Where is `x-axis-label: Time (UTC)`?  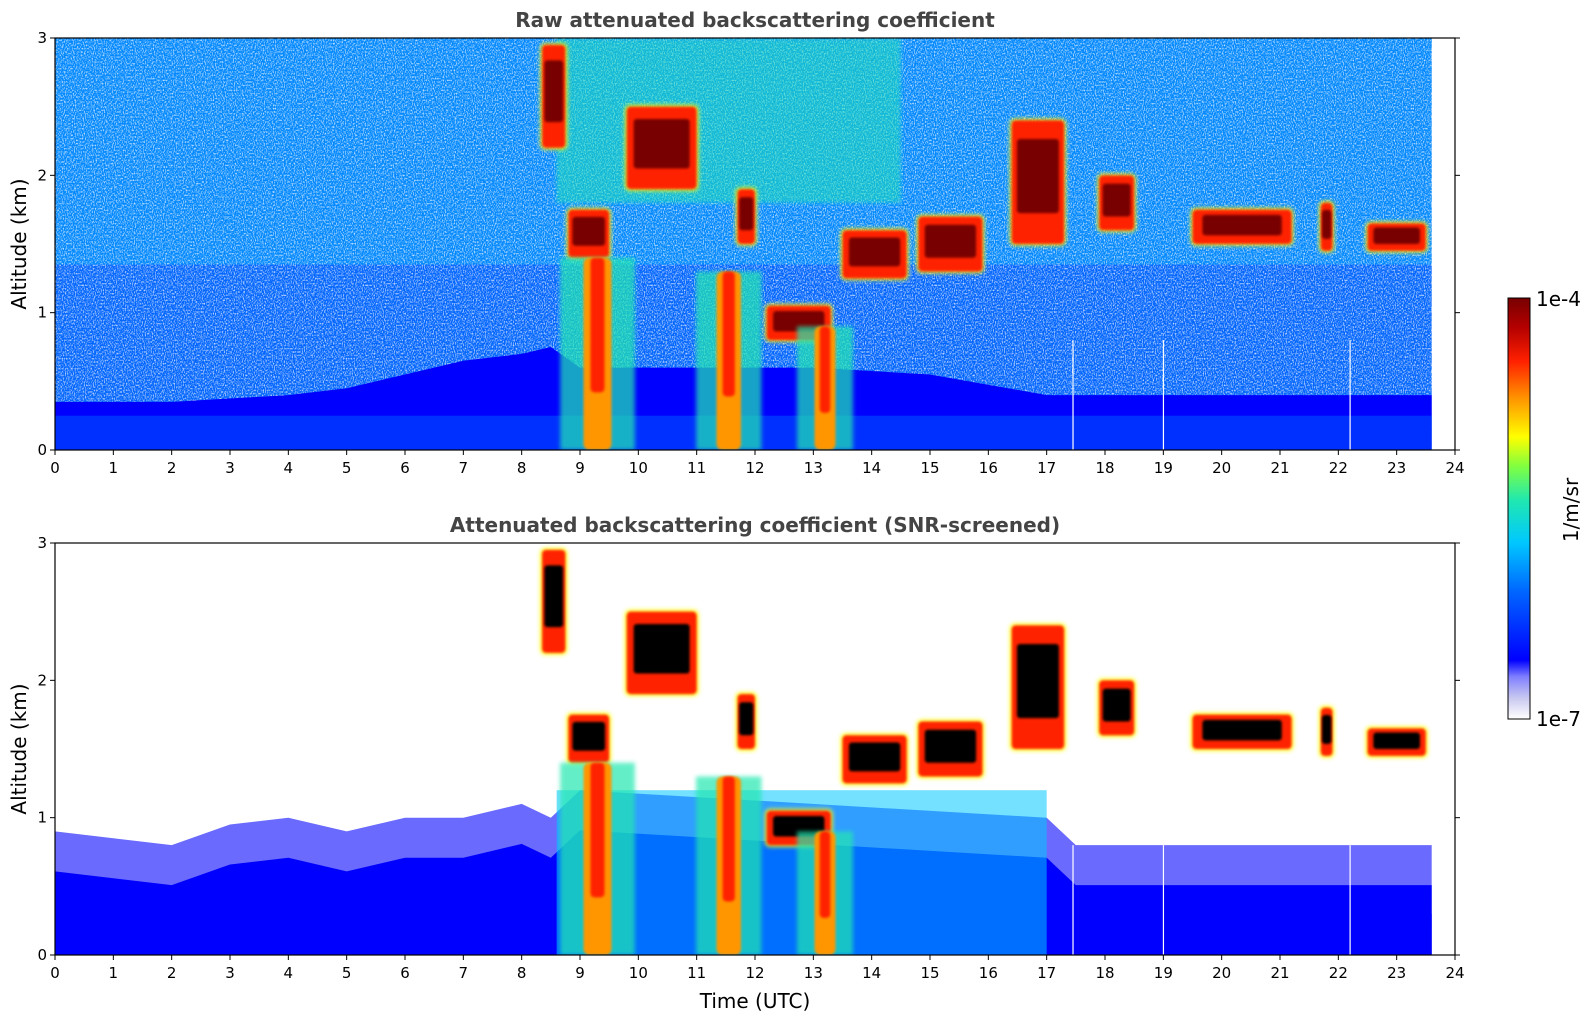 x-axis-label: Time (UTC) is located at coordinates (755, 1001).